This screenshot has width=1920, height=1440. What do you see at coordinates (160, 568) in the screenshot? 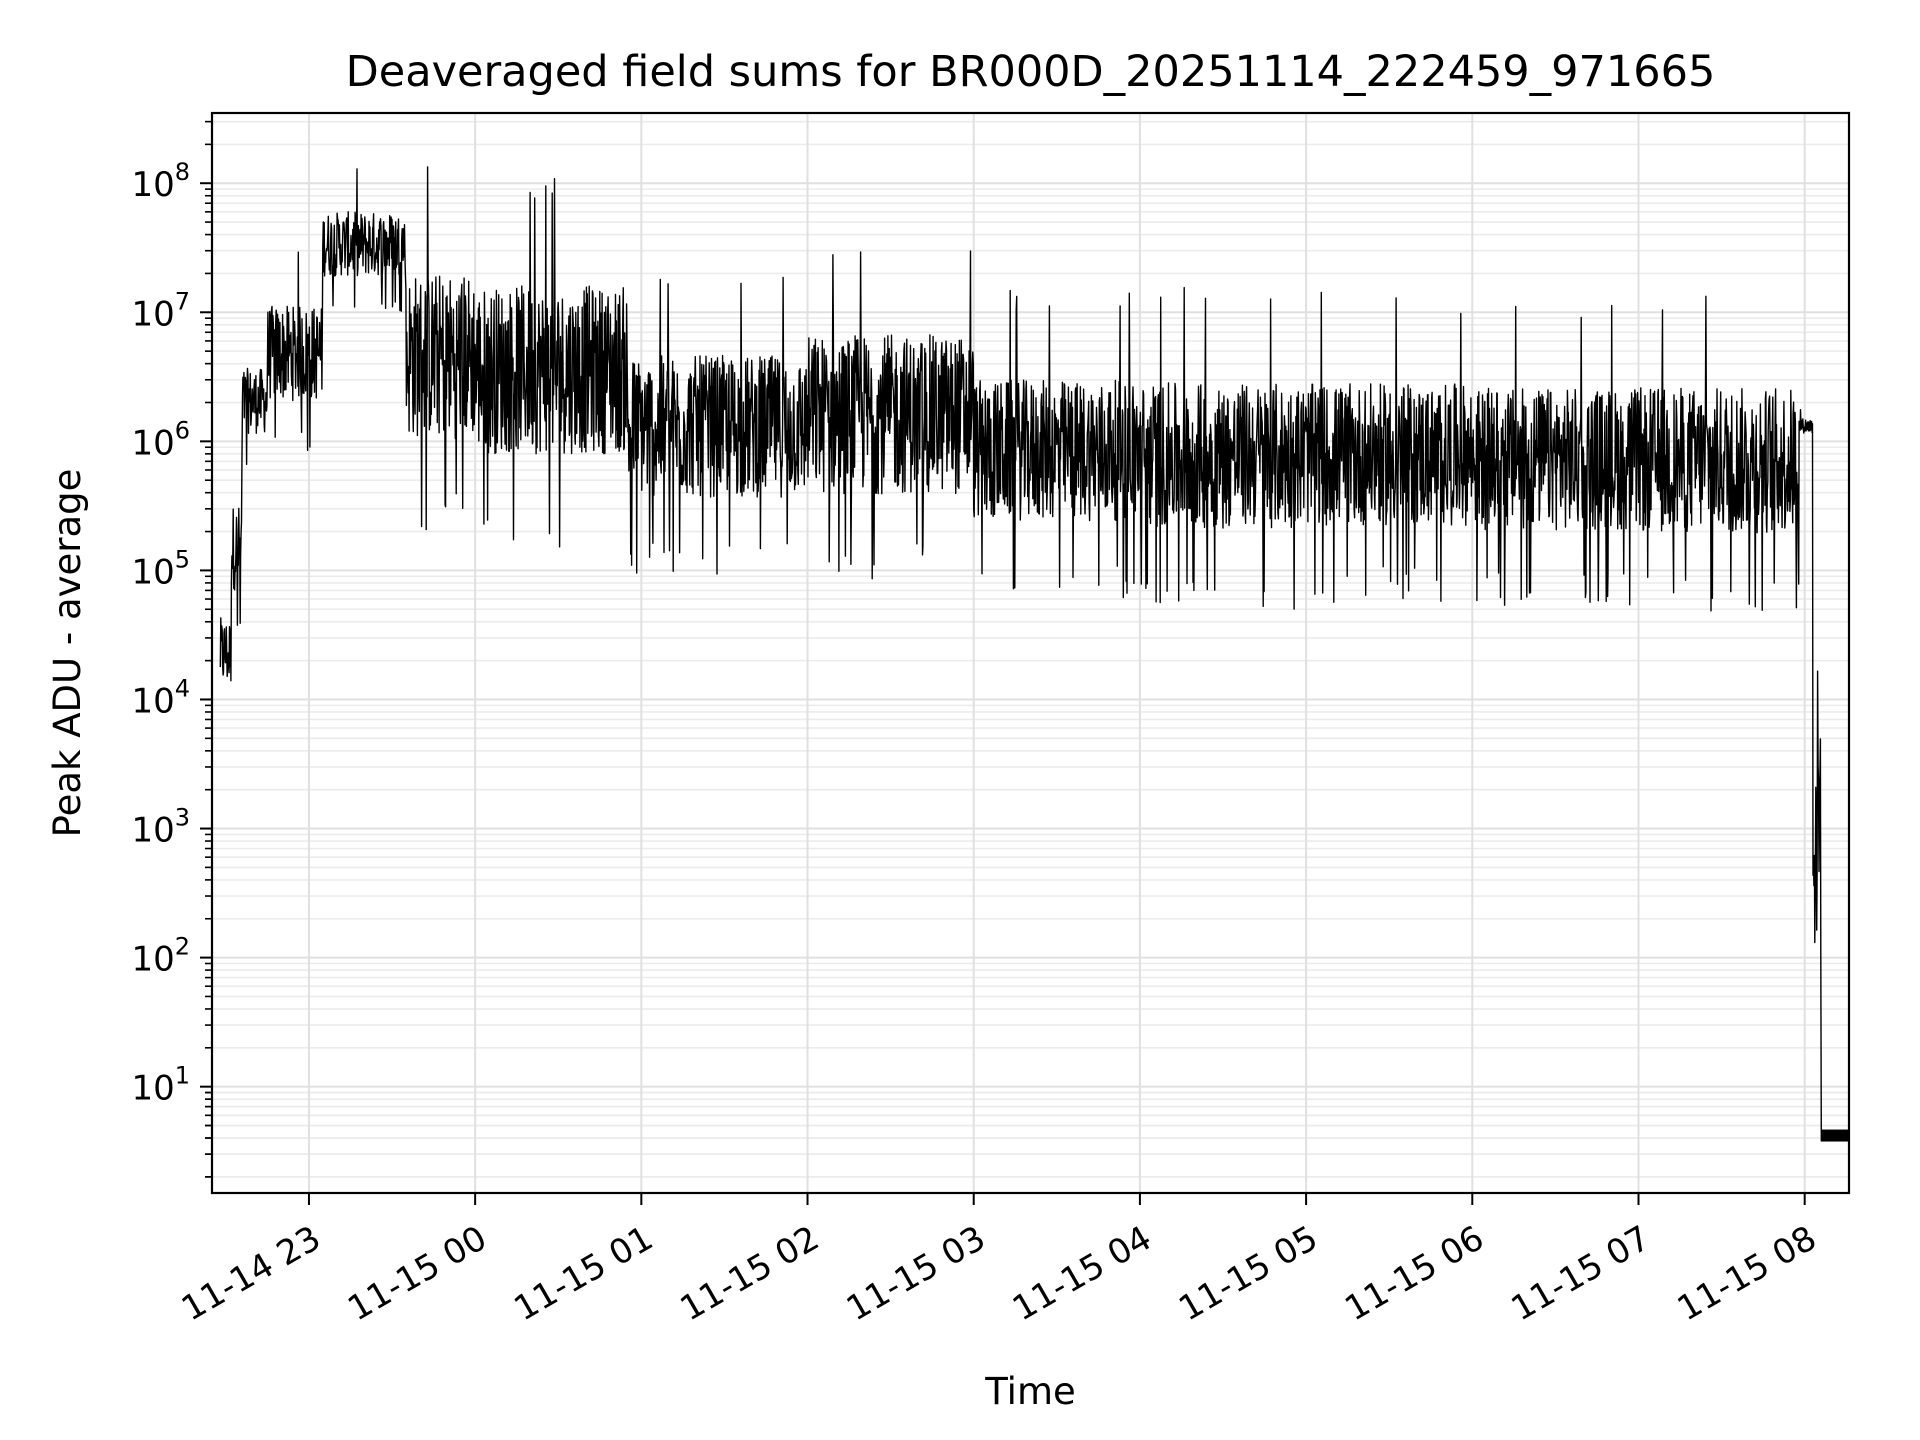
I see `y-tick-label: 10⁵` at bounding box center [160, 568].